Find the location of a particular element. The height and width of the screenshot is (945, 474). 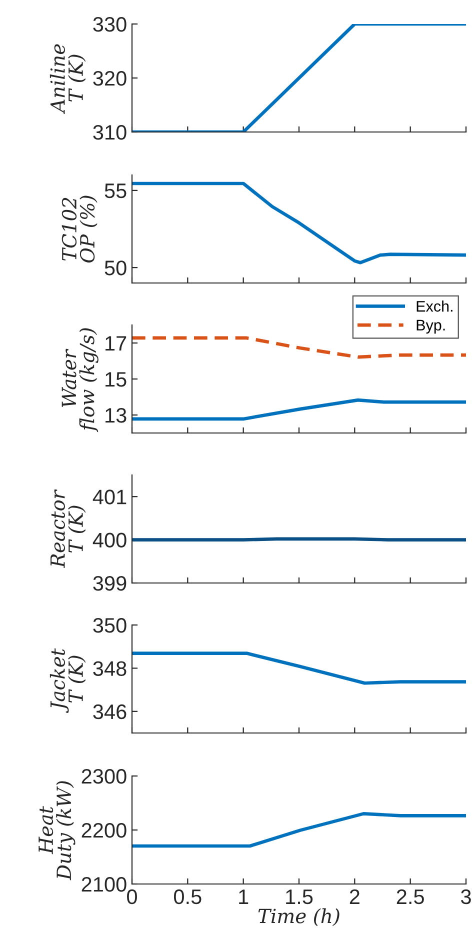

y-tick-label: 55 is located at coordinates (115, 191).